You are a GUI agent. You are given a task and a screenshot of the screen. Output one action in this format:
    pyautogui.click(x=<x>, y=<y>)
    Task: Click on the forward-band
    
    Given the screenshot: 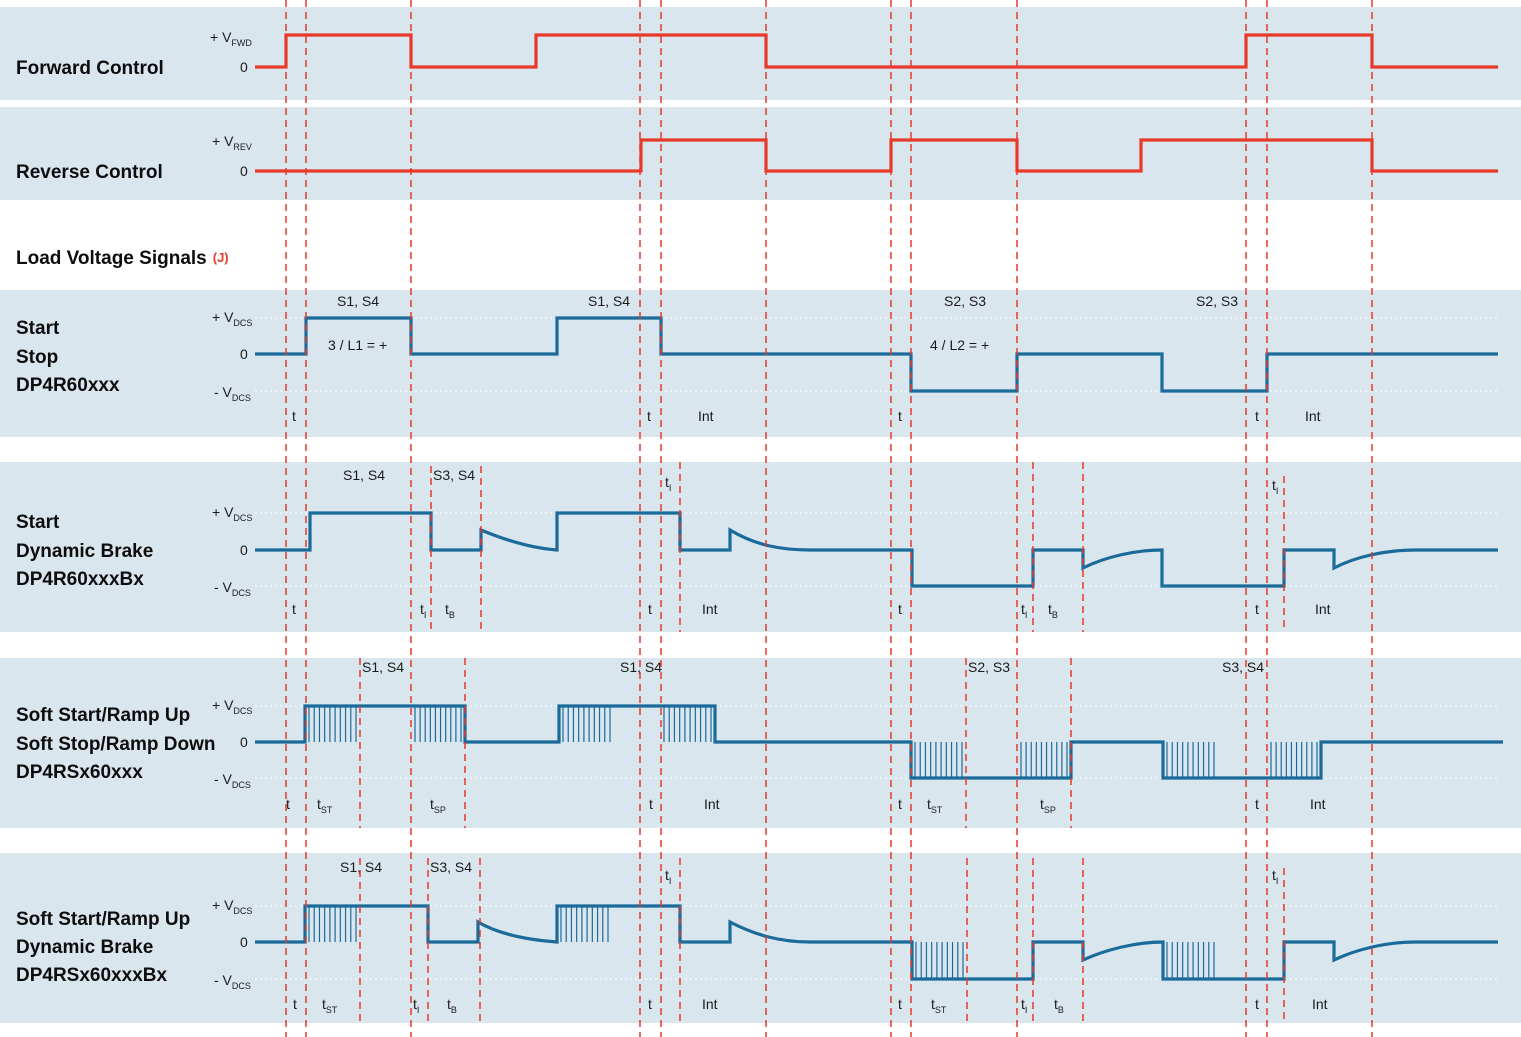 What is the action you would take?
    pyautogui.click(x=760, y=53)
    